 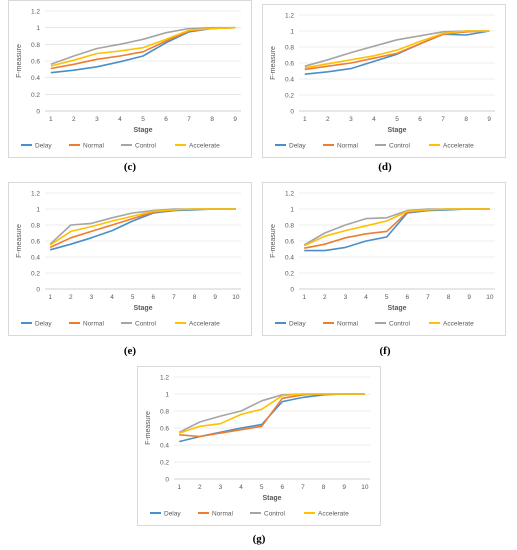 I want to click on series-line-delay, so click(x=272, y=418).